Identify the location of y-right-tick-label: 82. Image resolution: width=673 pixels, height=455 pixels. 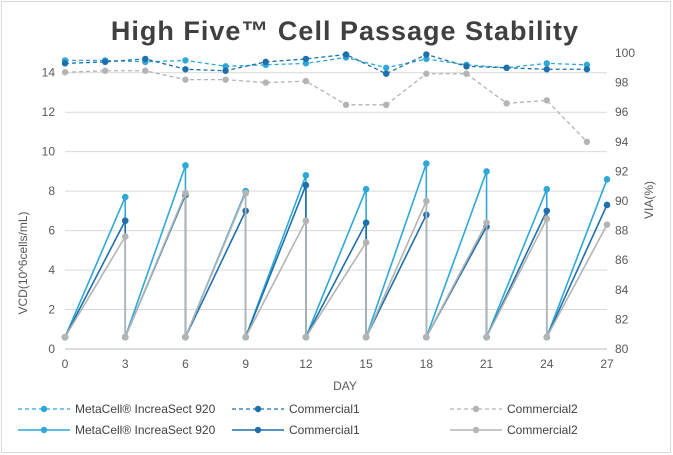
(622, 319).